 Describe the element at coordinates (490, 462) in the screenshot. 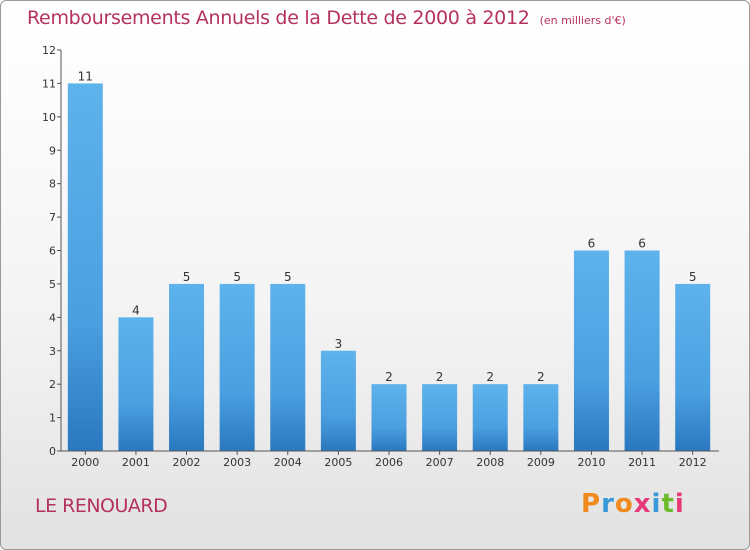

I see `x-tick-label: 2008` at that location.